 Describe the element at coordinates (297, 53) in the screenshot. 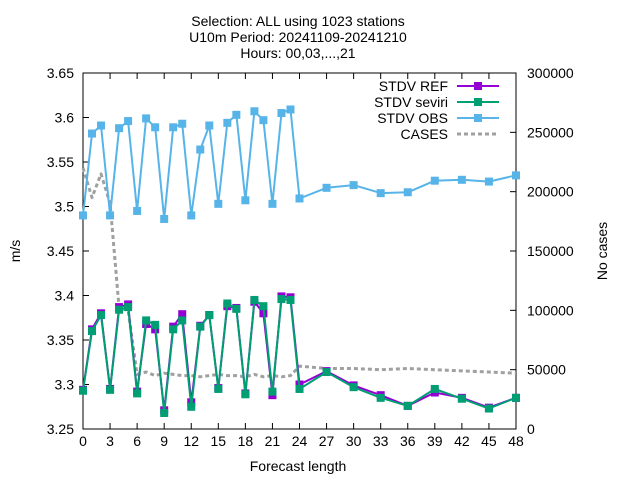

I see `chart-title-line-3: Hours: 00,03,...,21` at that location.